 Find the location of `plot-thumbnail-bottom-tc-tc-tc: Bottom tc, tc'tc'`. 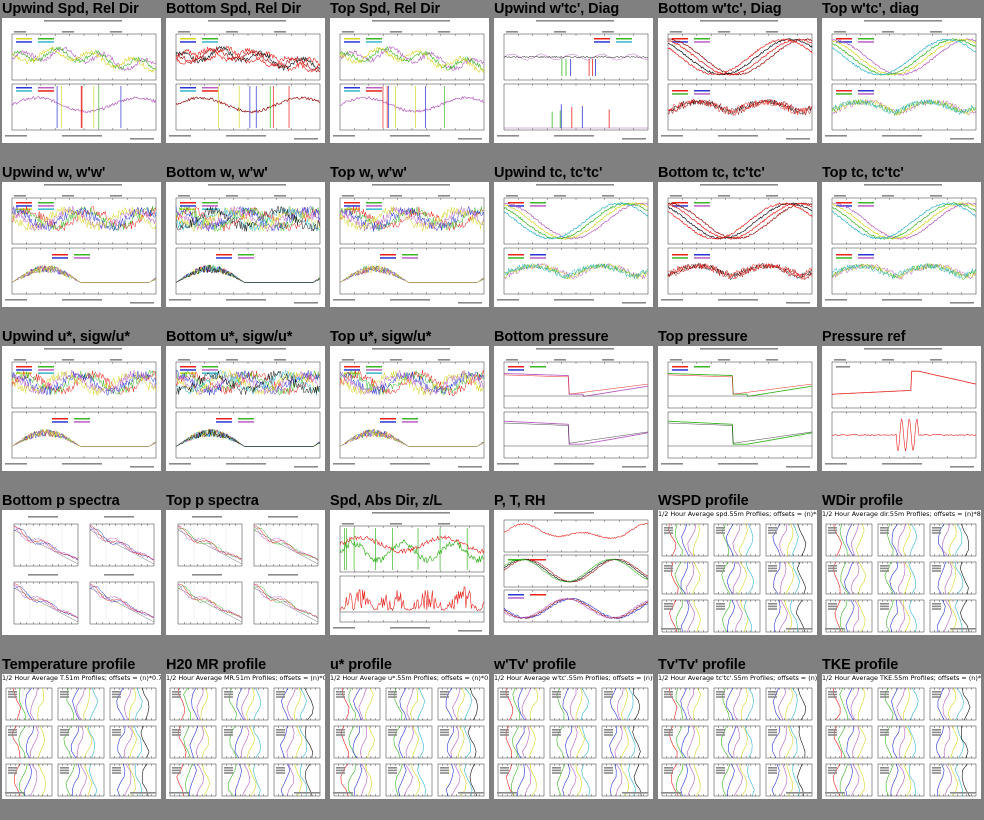

plot-thumbnail-bottom-tc-tc-tc: Bottom tc, tc'tc' is located at coordinates (738, 246).